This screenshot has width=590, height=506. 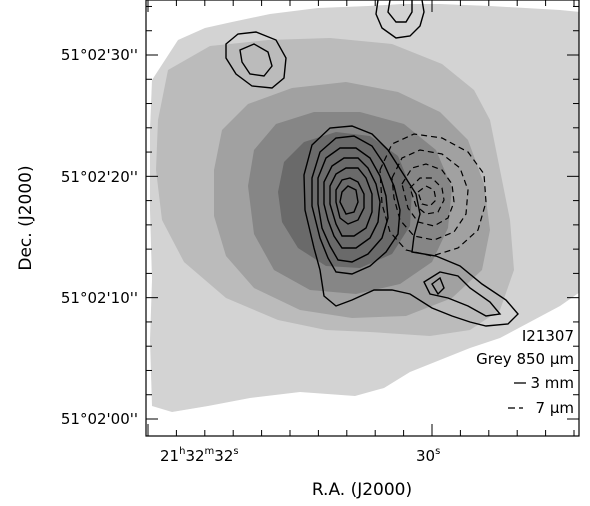 What do you see at coordinates (525, 359) in the screenshot?
I see `legend-850um: Grey 850 μm` at bounding box center [525, 359].